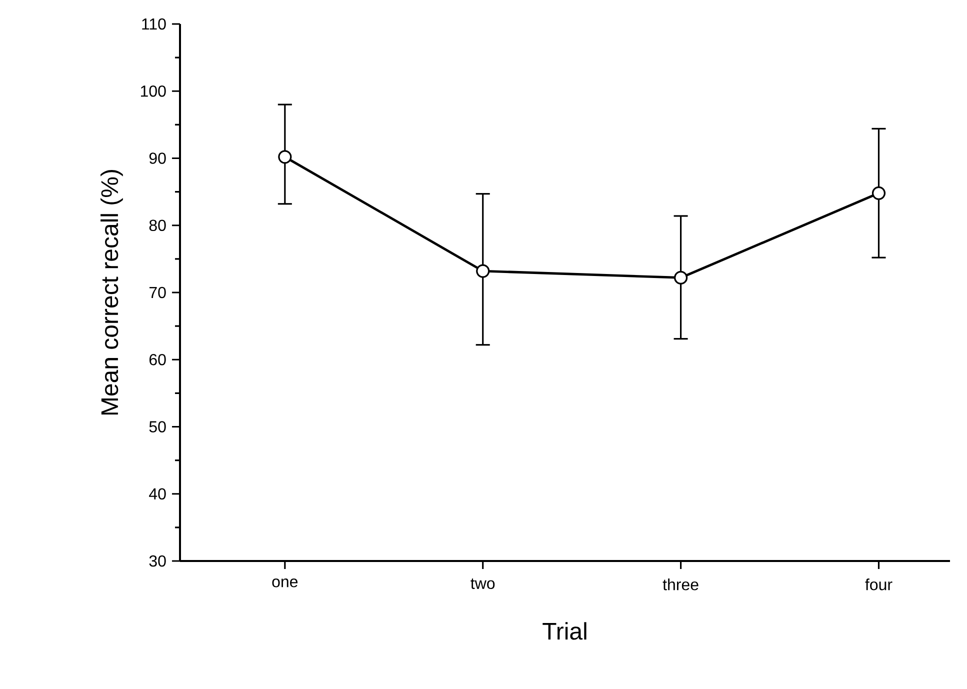 The width and height of the screenshot is (967, 689). I want to click on y-tick-label: 60, so click(157, 360).